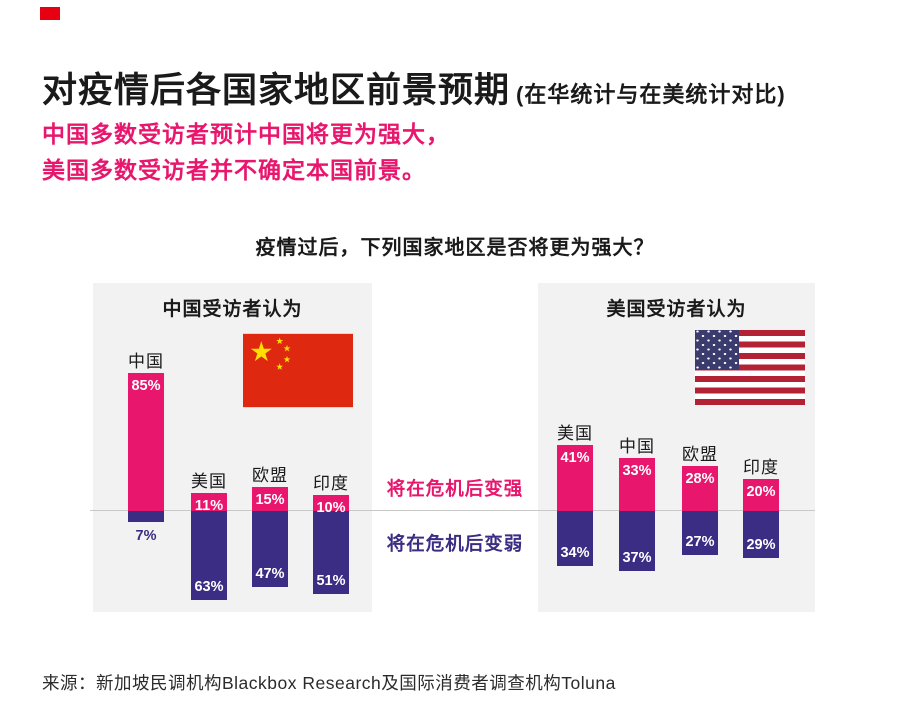  Describe the element at coordinates (234, 170) in the screenshot. I see `subtitle-line-2: 美国多数受访者并不确定本国前景。` at that location.